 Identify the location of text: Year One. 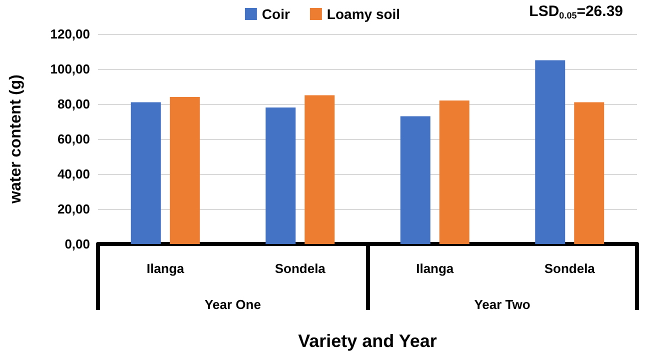
(232, 304).